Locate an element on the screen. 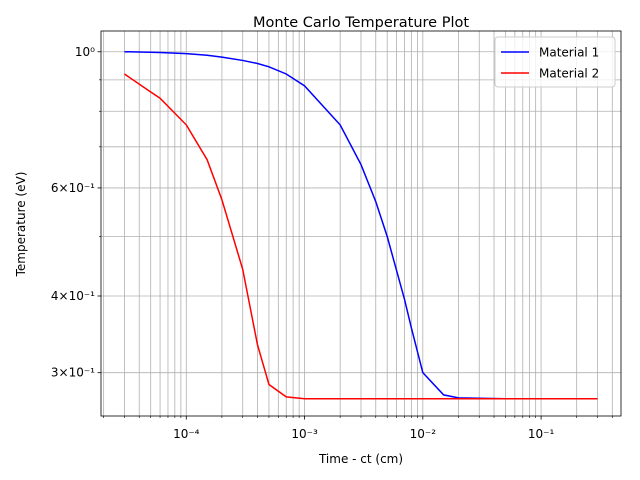  x-tick-label: 10⁻³ is located at coordinates (304, 434).